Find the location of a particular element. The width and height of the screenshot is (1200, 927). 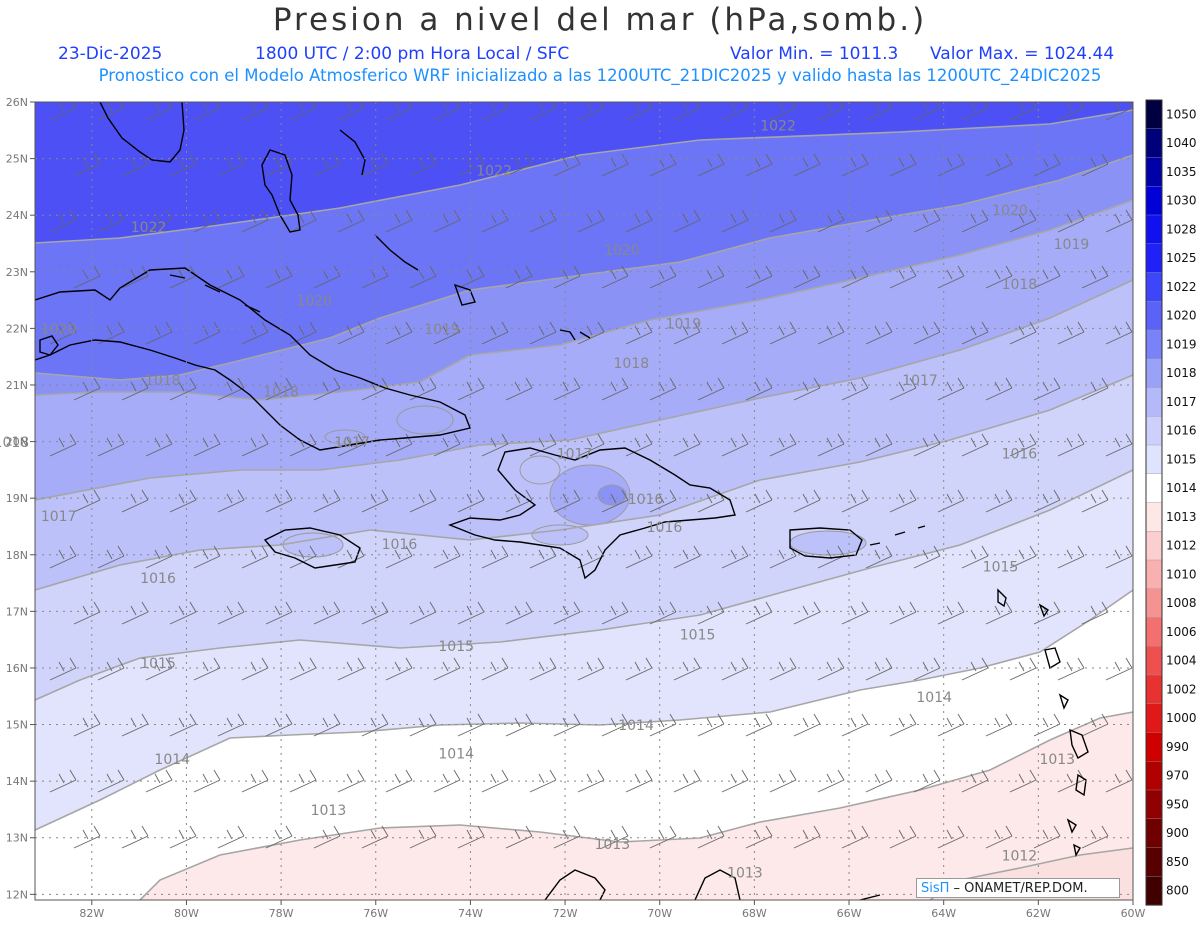

lat-label: 12N is located at coordinates (17, 894).